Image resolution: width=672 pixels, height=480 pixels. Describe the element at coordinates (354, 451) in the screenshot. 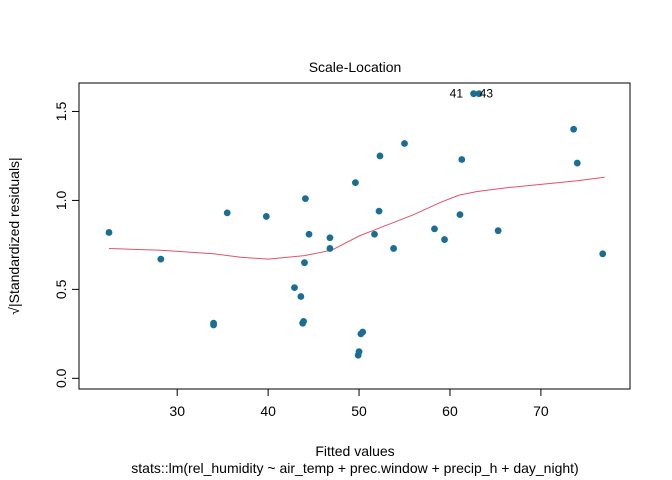

I see `x-axis-label: Fitted values` at that location.